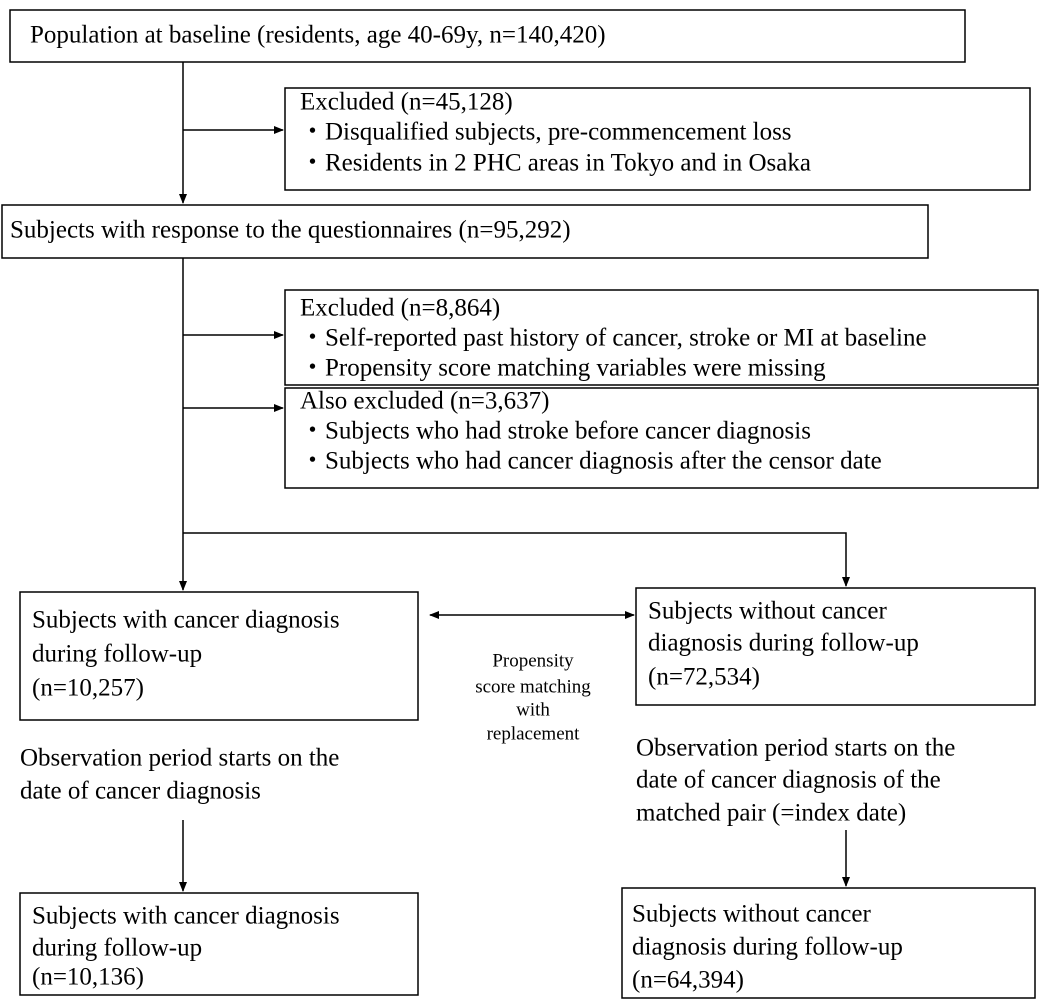 The height and width of the screenshot is (1000, 1059). I want to click on box-text: (n=10,136), so click(88, 977).